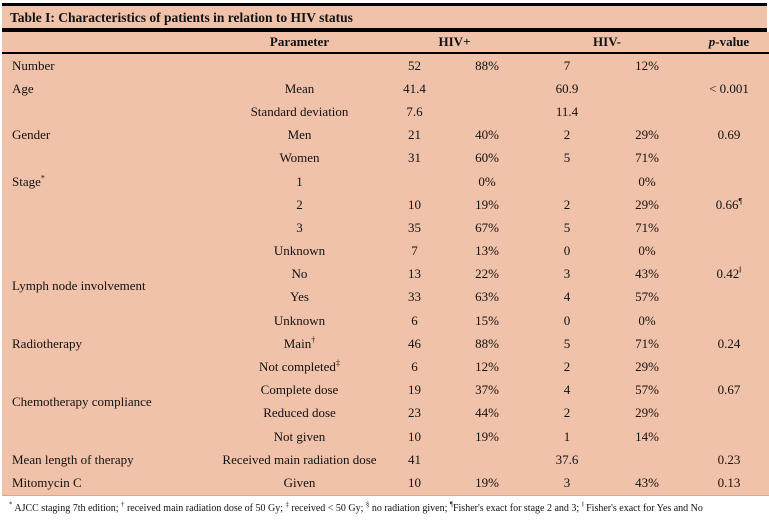 The image size is (769, 526). Describe the element at coordinates (299, 43) in the screenshot. I see `header-parameter: Parameter` at that location.